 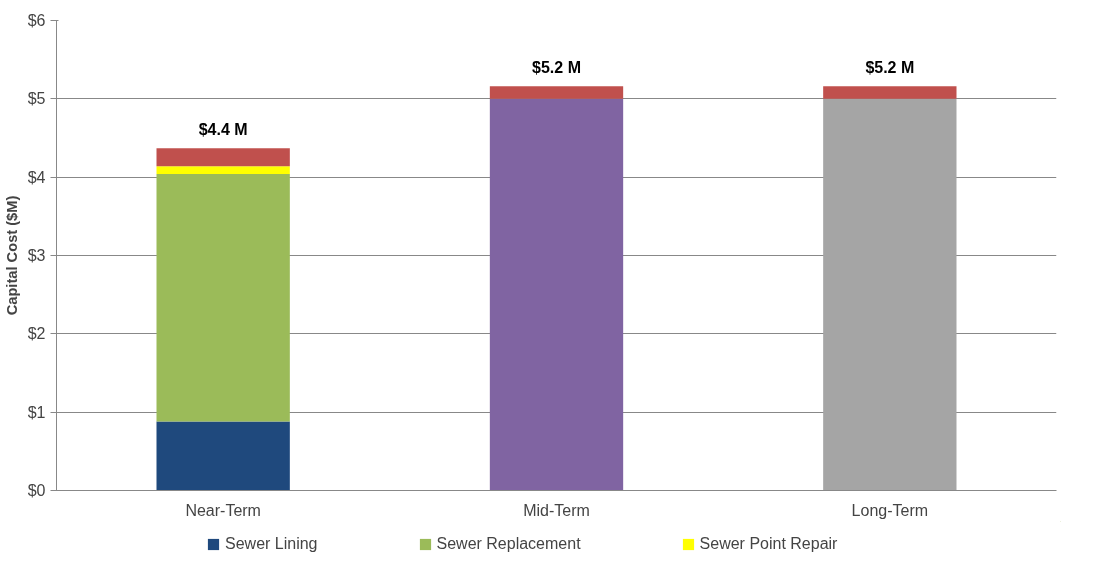 I want to click on y-tick-label: $1, so click(x=36, y=412).